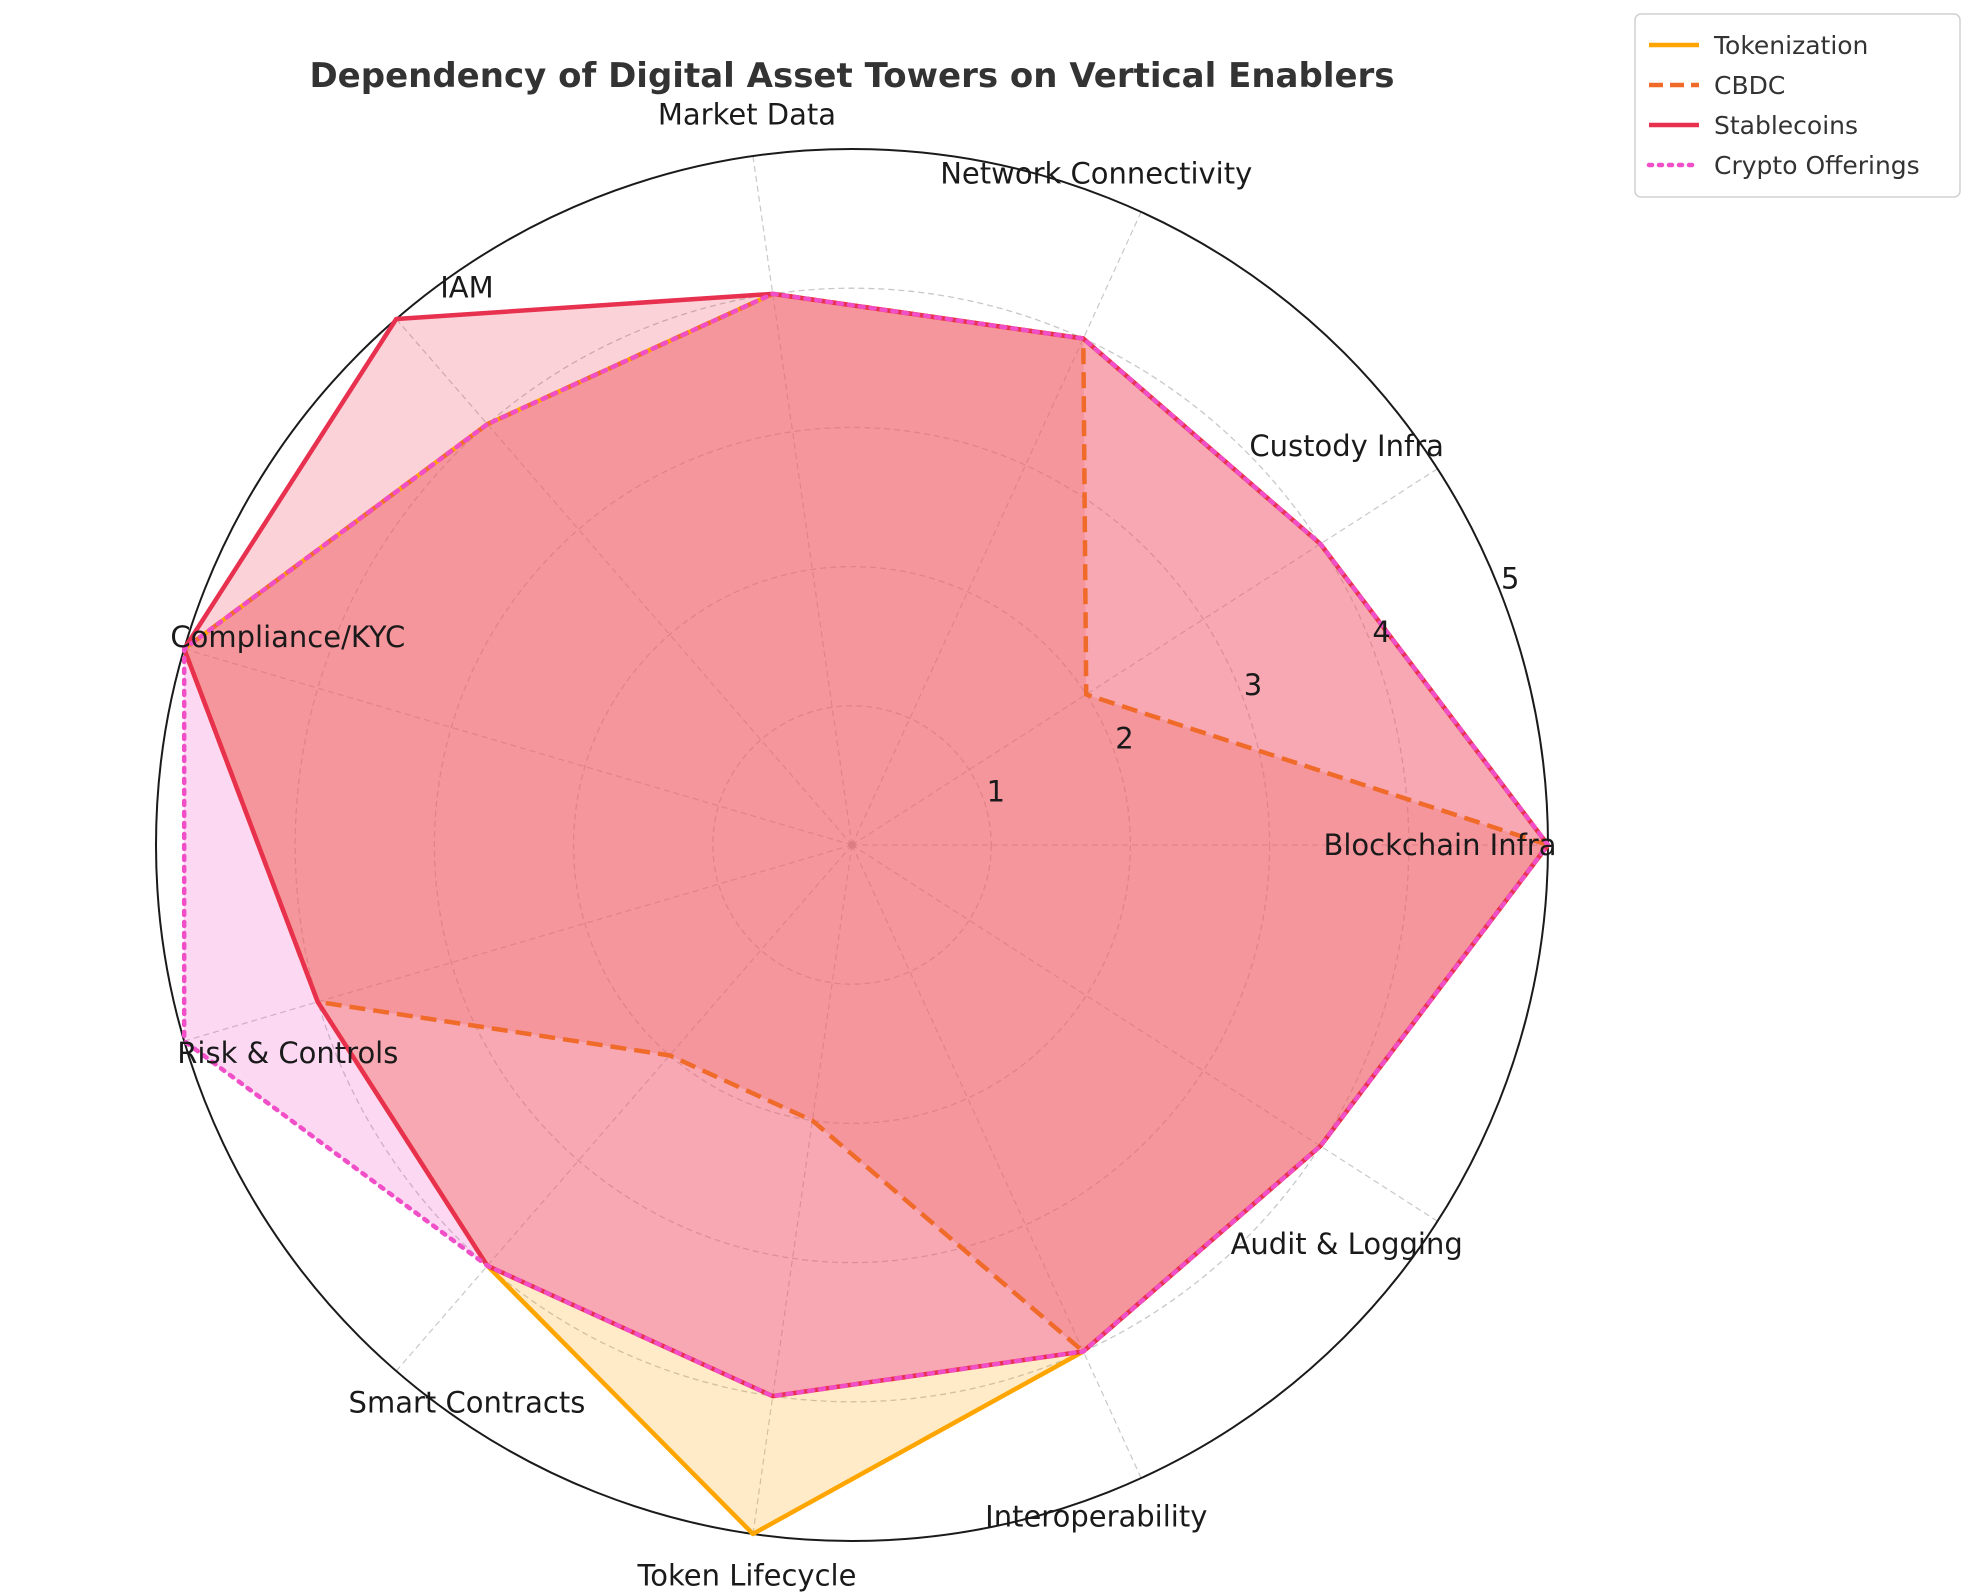  I want to click on category-label: Market Data, so click(747, 115).